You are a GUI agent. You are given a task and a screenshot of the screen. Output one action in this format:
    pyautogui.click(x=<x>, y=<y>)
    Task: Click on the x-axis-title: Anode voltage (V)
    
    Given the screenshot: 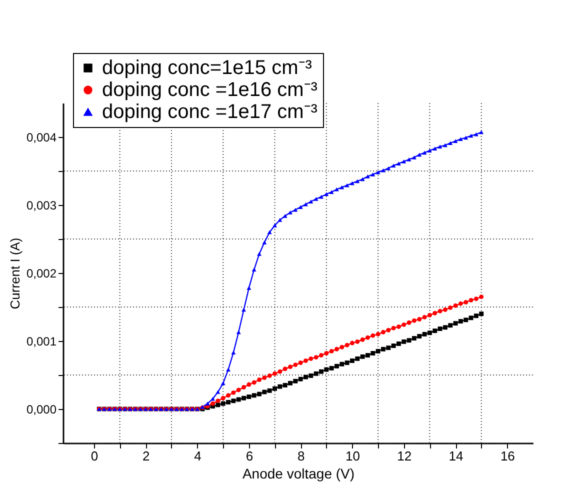 What is the action you would take?
    pyautogui.click(x=298, y=474)
    